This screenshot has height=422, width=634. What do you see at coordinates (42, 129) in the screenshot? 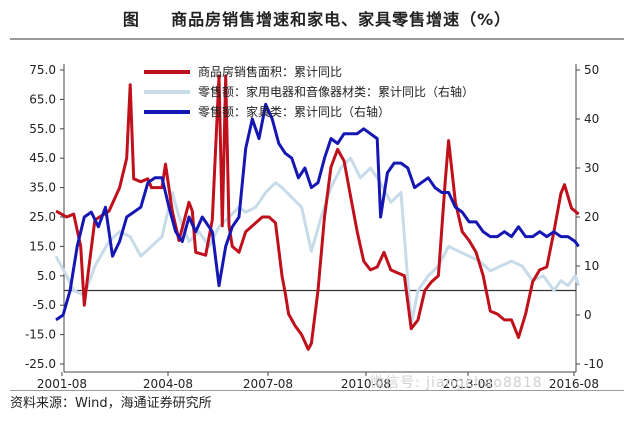
I see `left-tick-label: 55.0` at bounding box center [42, 129].